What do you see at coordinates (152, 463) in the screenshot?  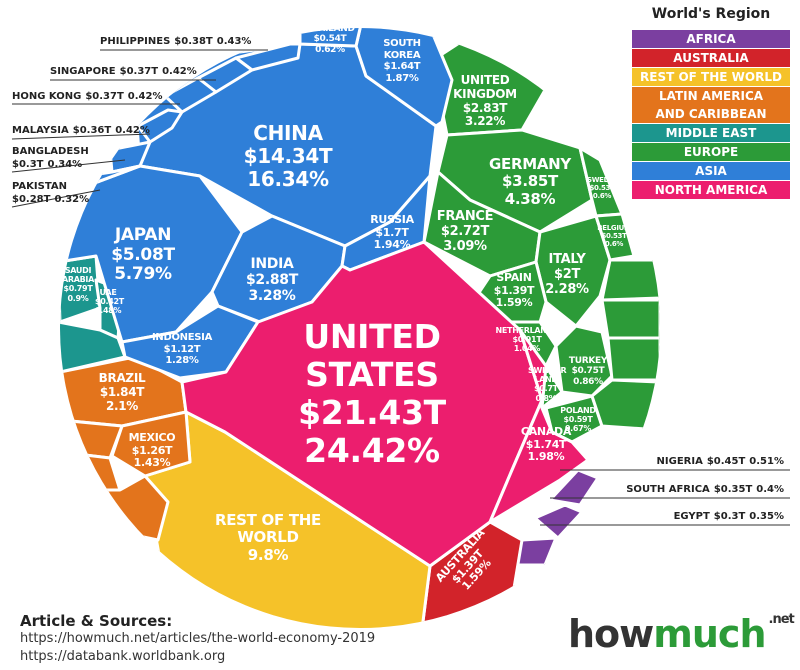 I see `country-share: 1.43%` at bounding box center [152, 463].